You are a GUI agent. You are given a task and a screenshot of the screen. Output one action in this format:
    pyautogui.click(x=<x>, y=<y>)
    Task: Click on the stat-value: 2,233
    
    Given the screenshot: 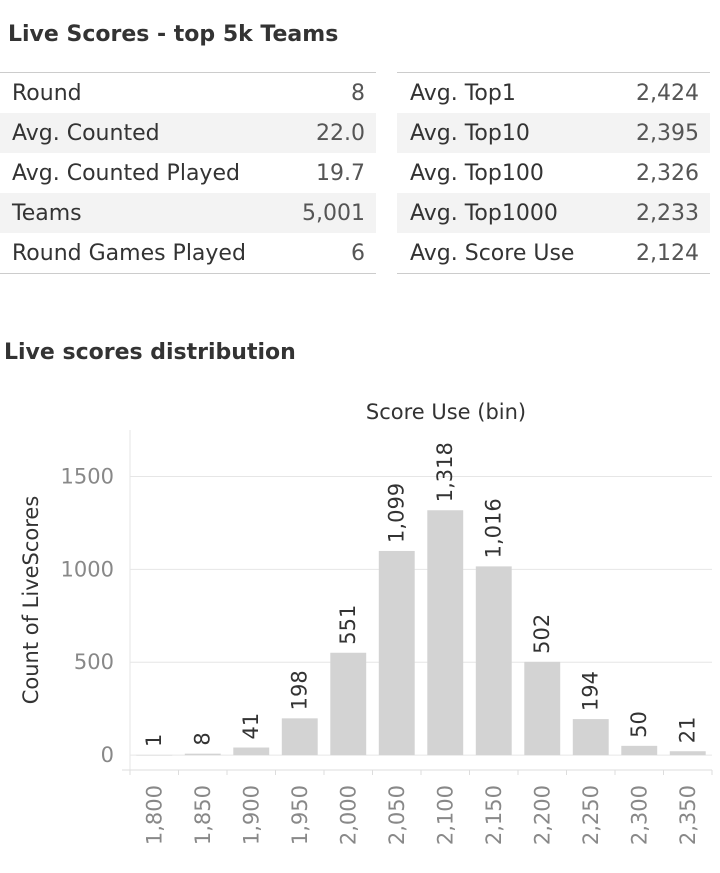 What is the action you would take?
    pyautogui.click(x=667, y=213)
    